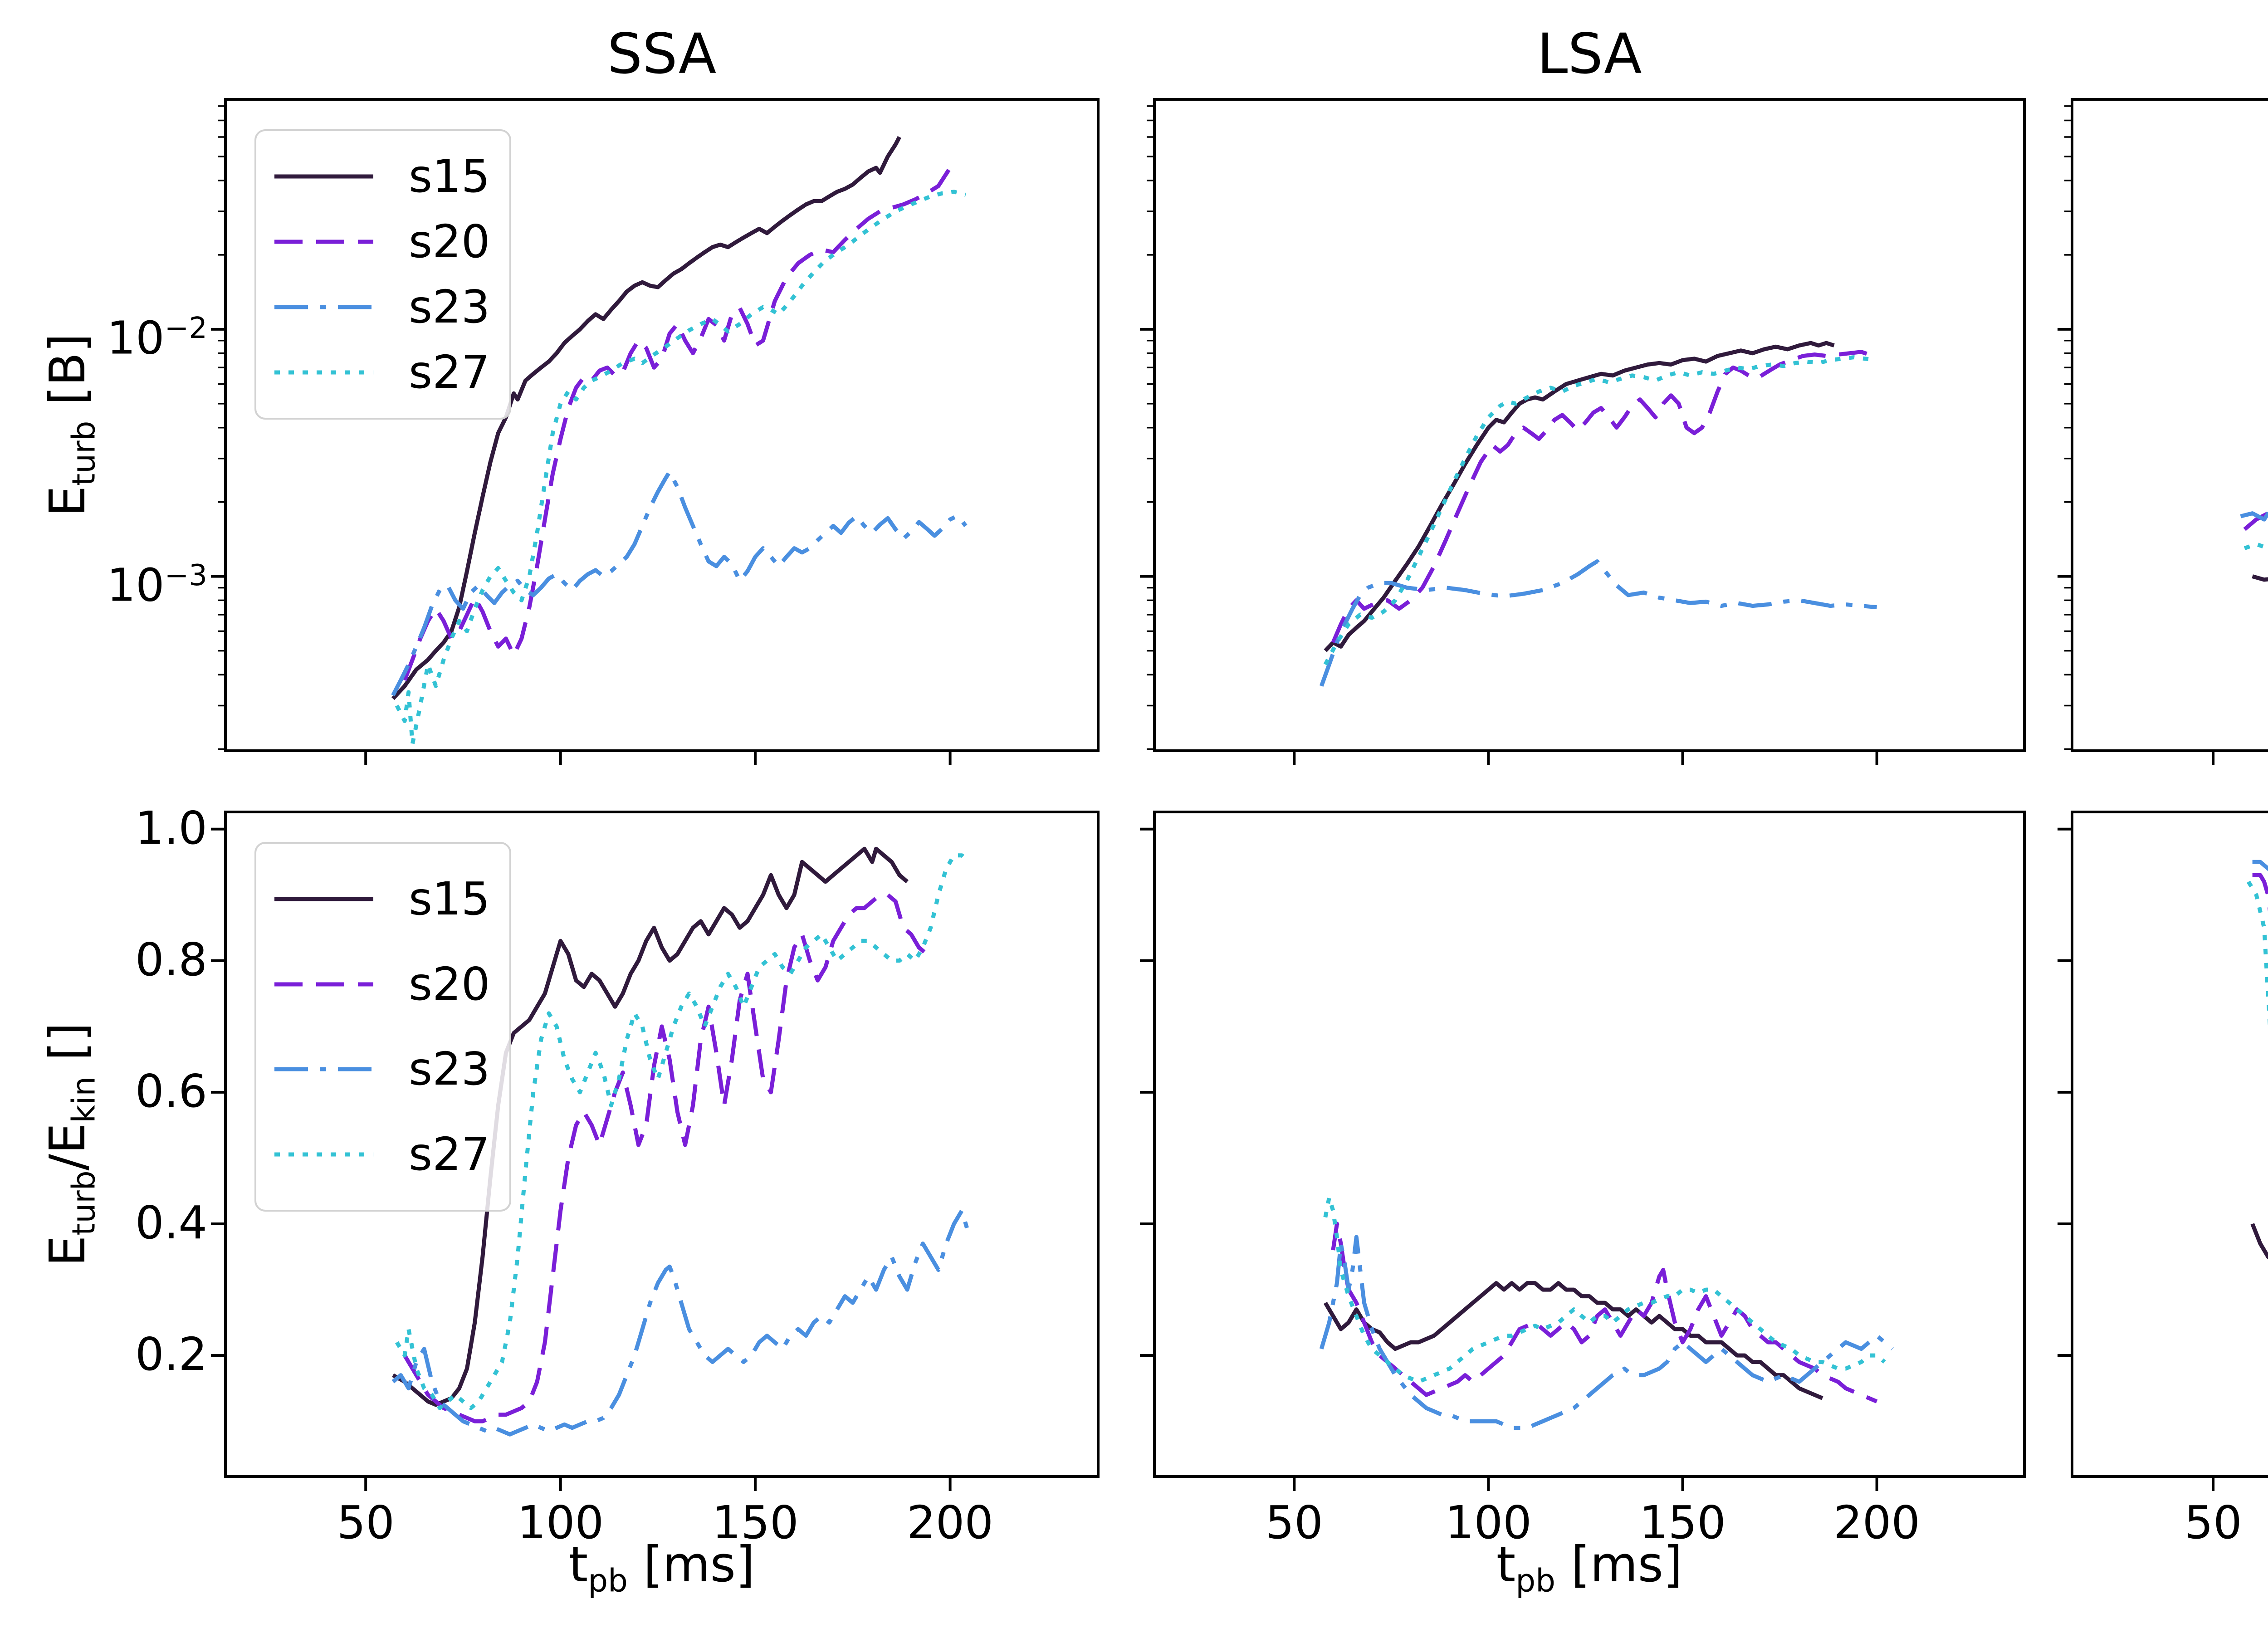 The width and height of the screenshot is (2268, 1633). I want to click on panel-spectral-eturb, so click(2163, 431).